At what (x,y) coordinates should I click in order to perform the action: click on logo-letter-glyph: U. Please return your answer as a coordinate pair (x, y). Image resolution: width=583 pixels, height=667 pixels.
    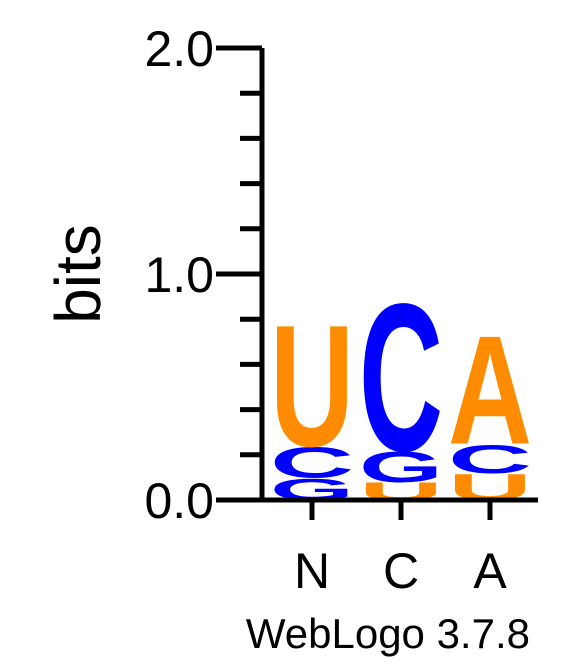
    Looking at the image, I should click on (312, 387).